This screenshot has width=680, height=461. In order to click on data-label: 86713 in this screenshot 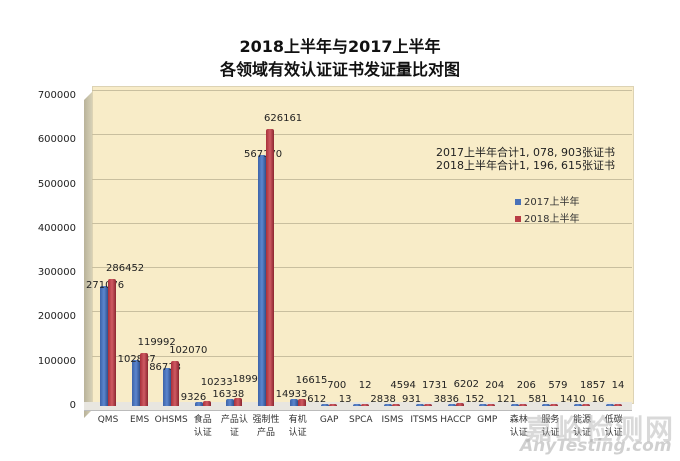, I will do `click(165, 367)`.